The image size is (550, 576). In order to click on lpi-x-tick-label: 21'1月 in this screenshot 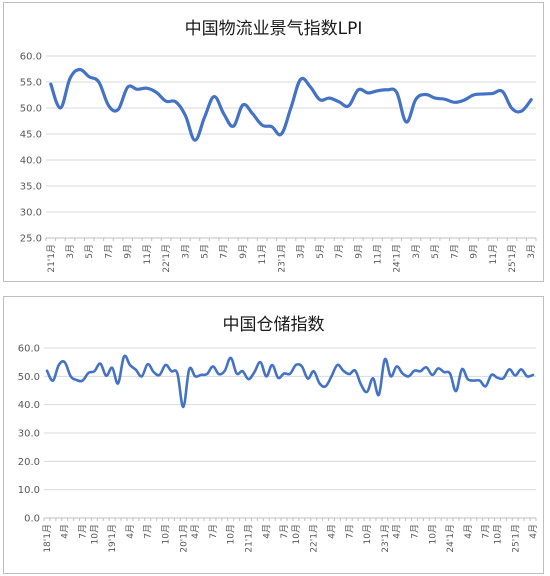, I will do `click(51, 258)`.